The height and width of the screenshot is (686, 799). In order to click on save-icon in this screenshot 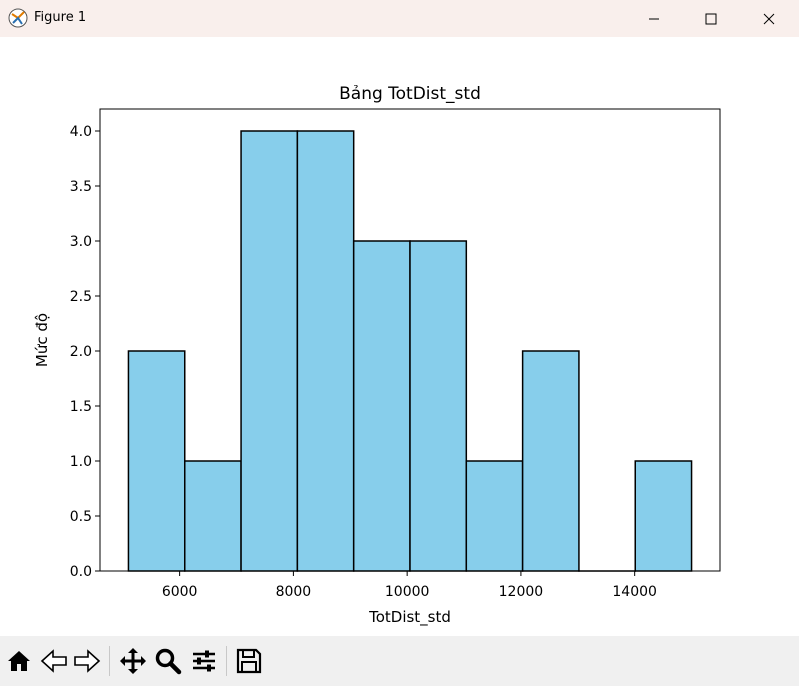, I will do `click(249, 661)`.